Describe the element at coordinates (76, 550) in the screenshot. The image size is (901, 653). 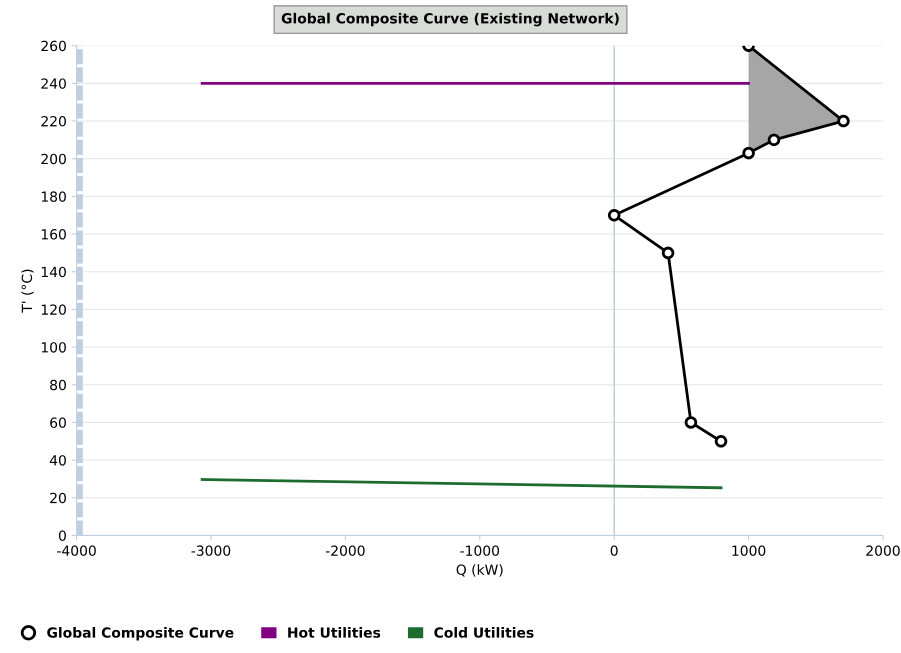
I see `x-tick-label: -4000` at that location.